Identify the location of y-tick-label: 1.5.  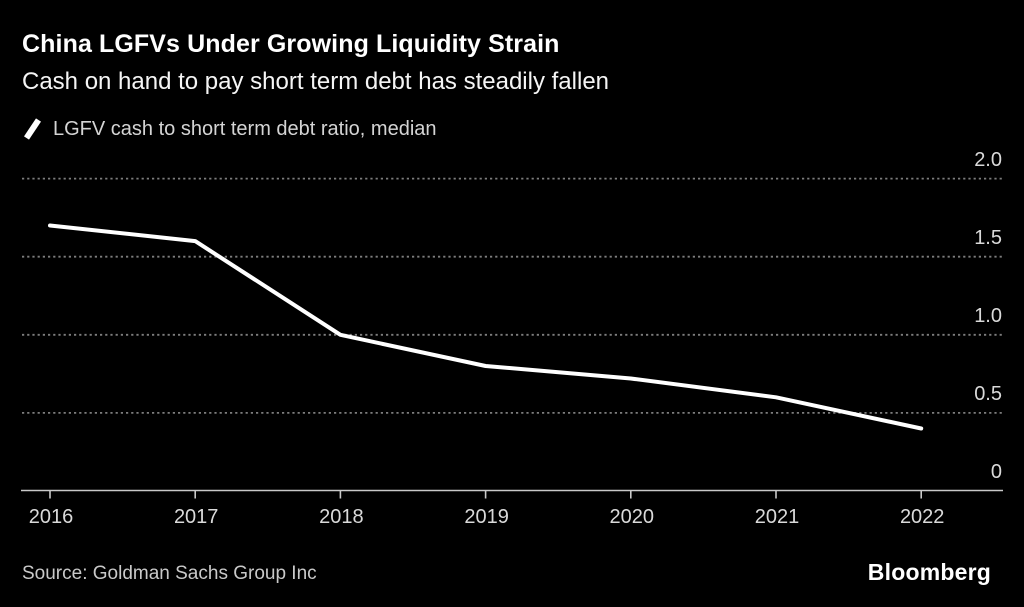
(988, 237).